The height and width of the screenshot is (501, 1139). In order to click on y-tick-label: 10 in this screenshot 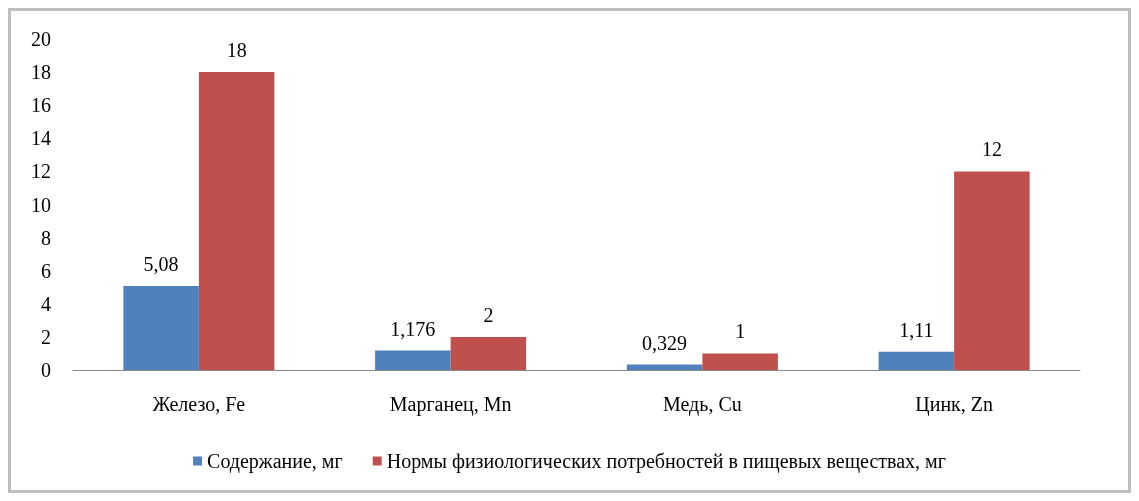, I will do `click(41, 204)`.